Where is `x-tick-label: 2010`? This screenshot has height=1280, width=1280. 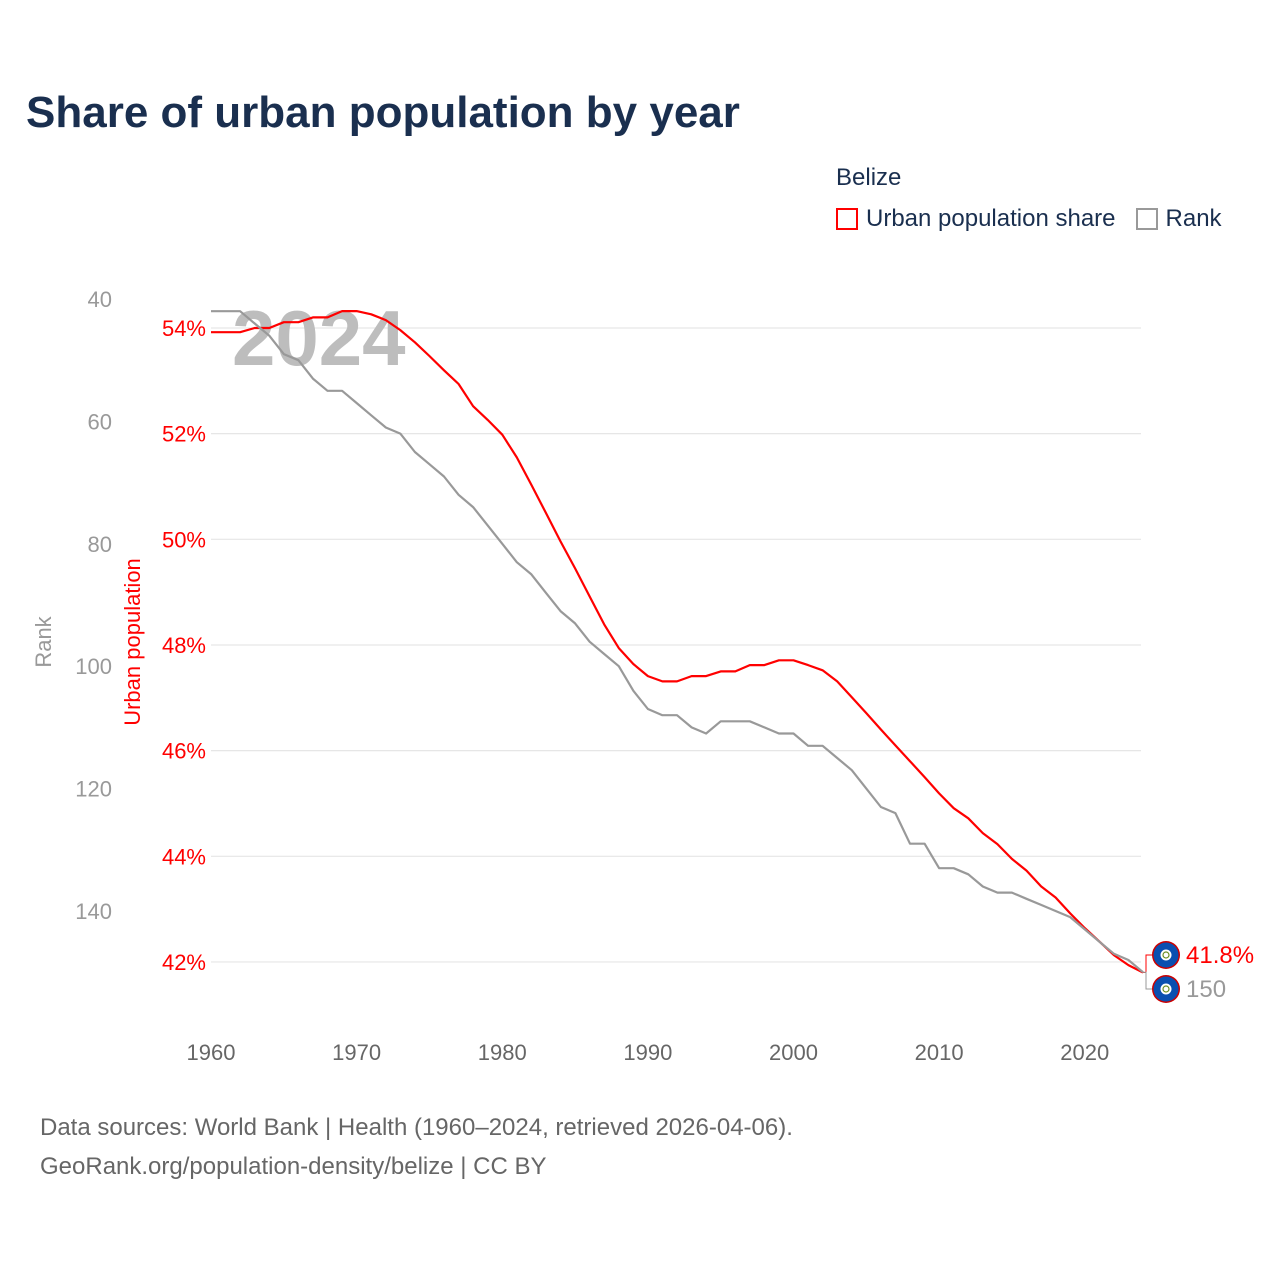
x-tick-label: 2010 is located at coordinates (939, 1052).